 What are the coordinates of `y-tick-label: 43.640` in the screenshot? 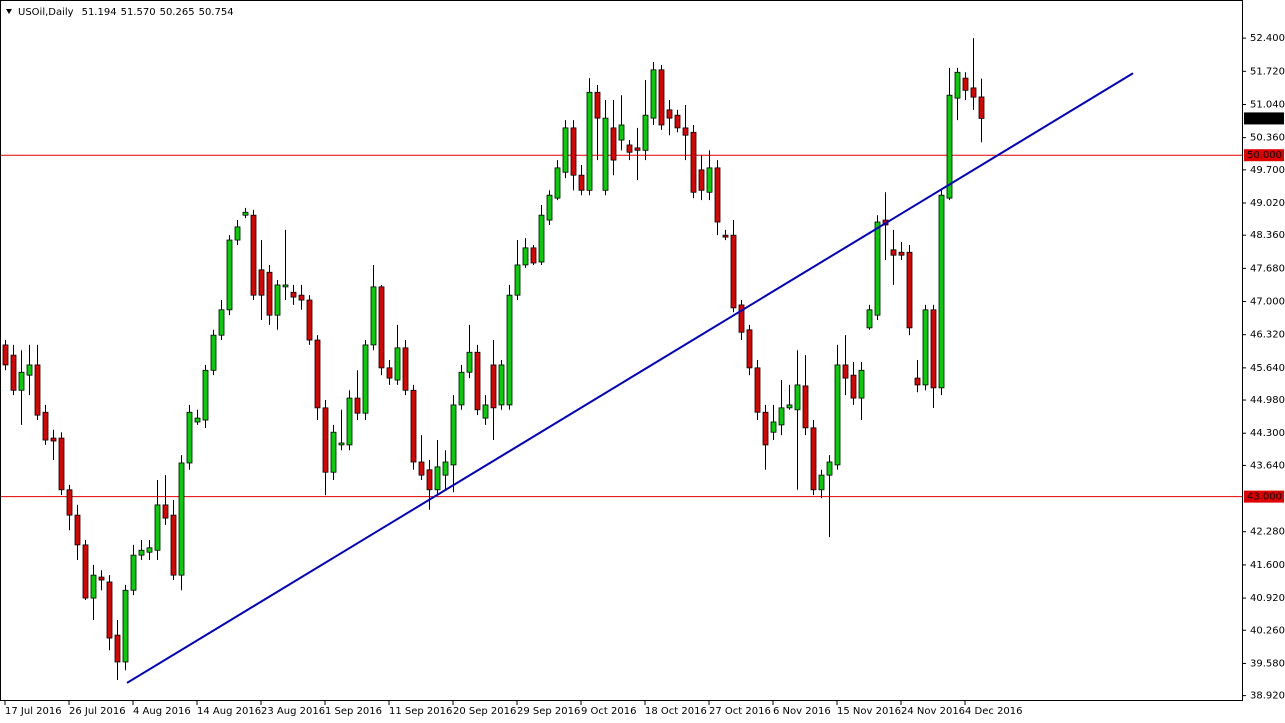 It's located at (1267, 465).